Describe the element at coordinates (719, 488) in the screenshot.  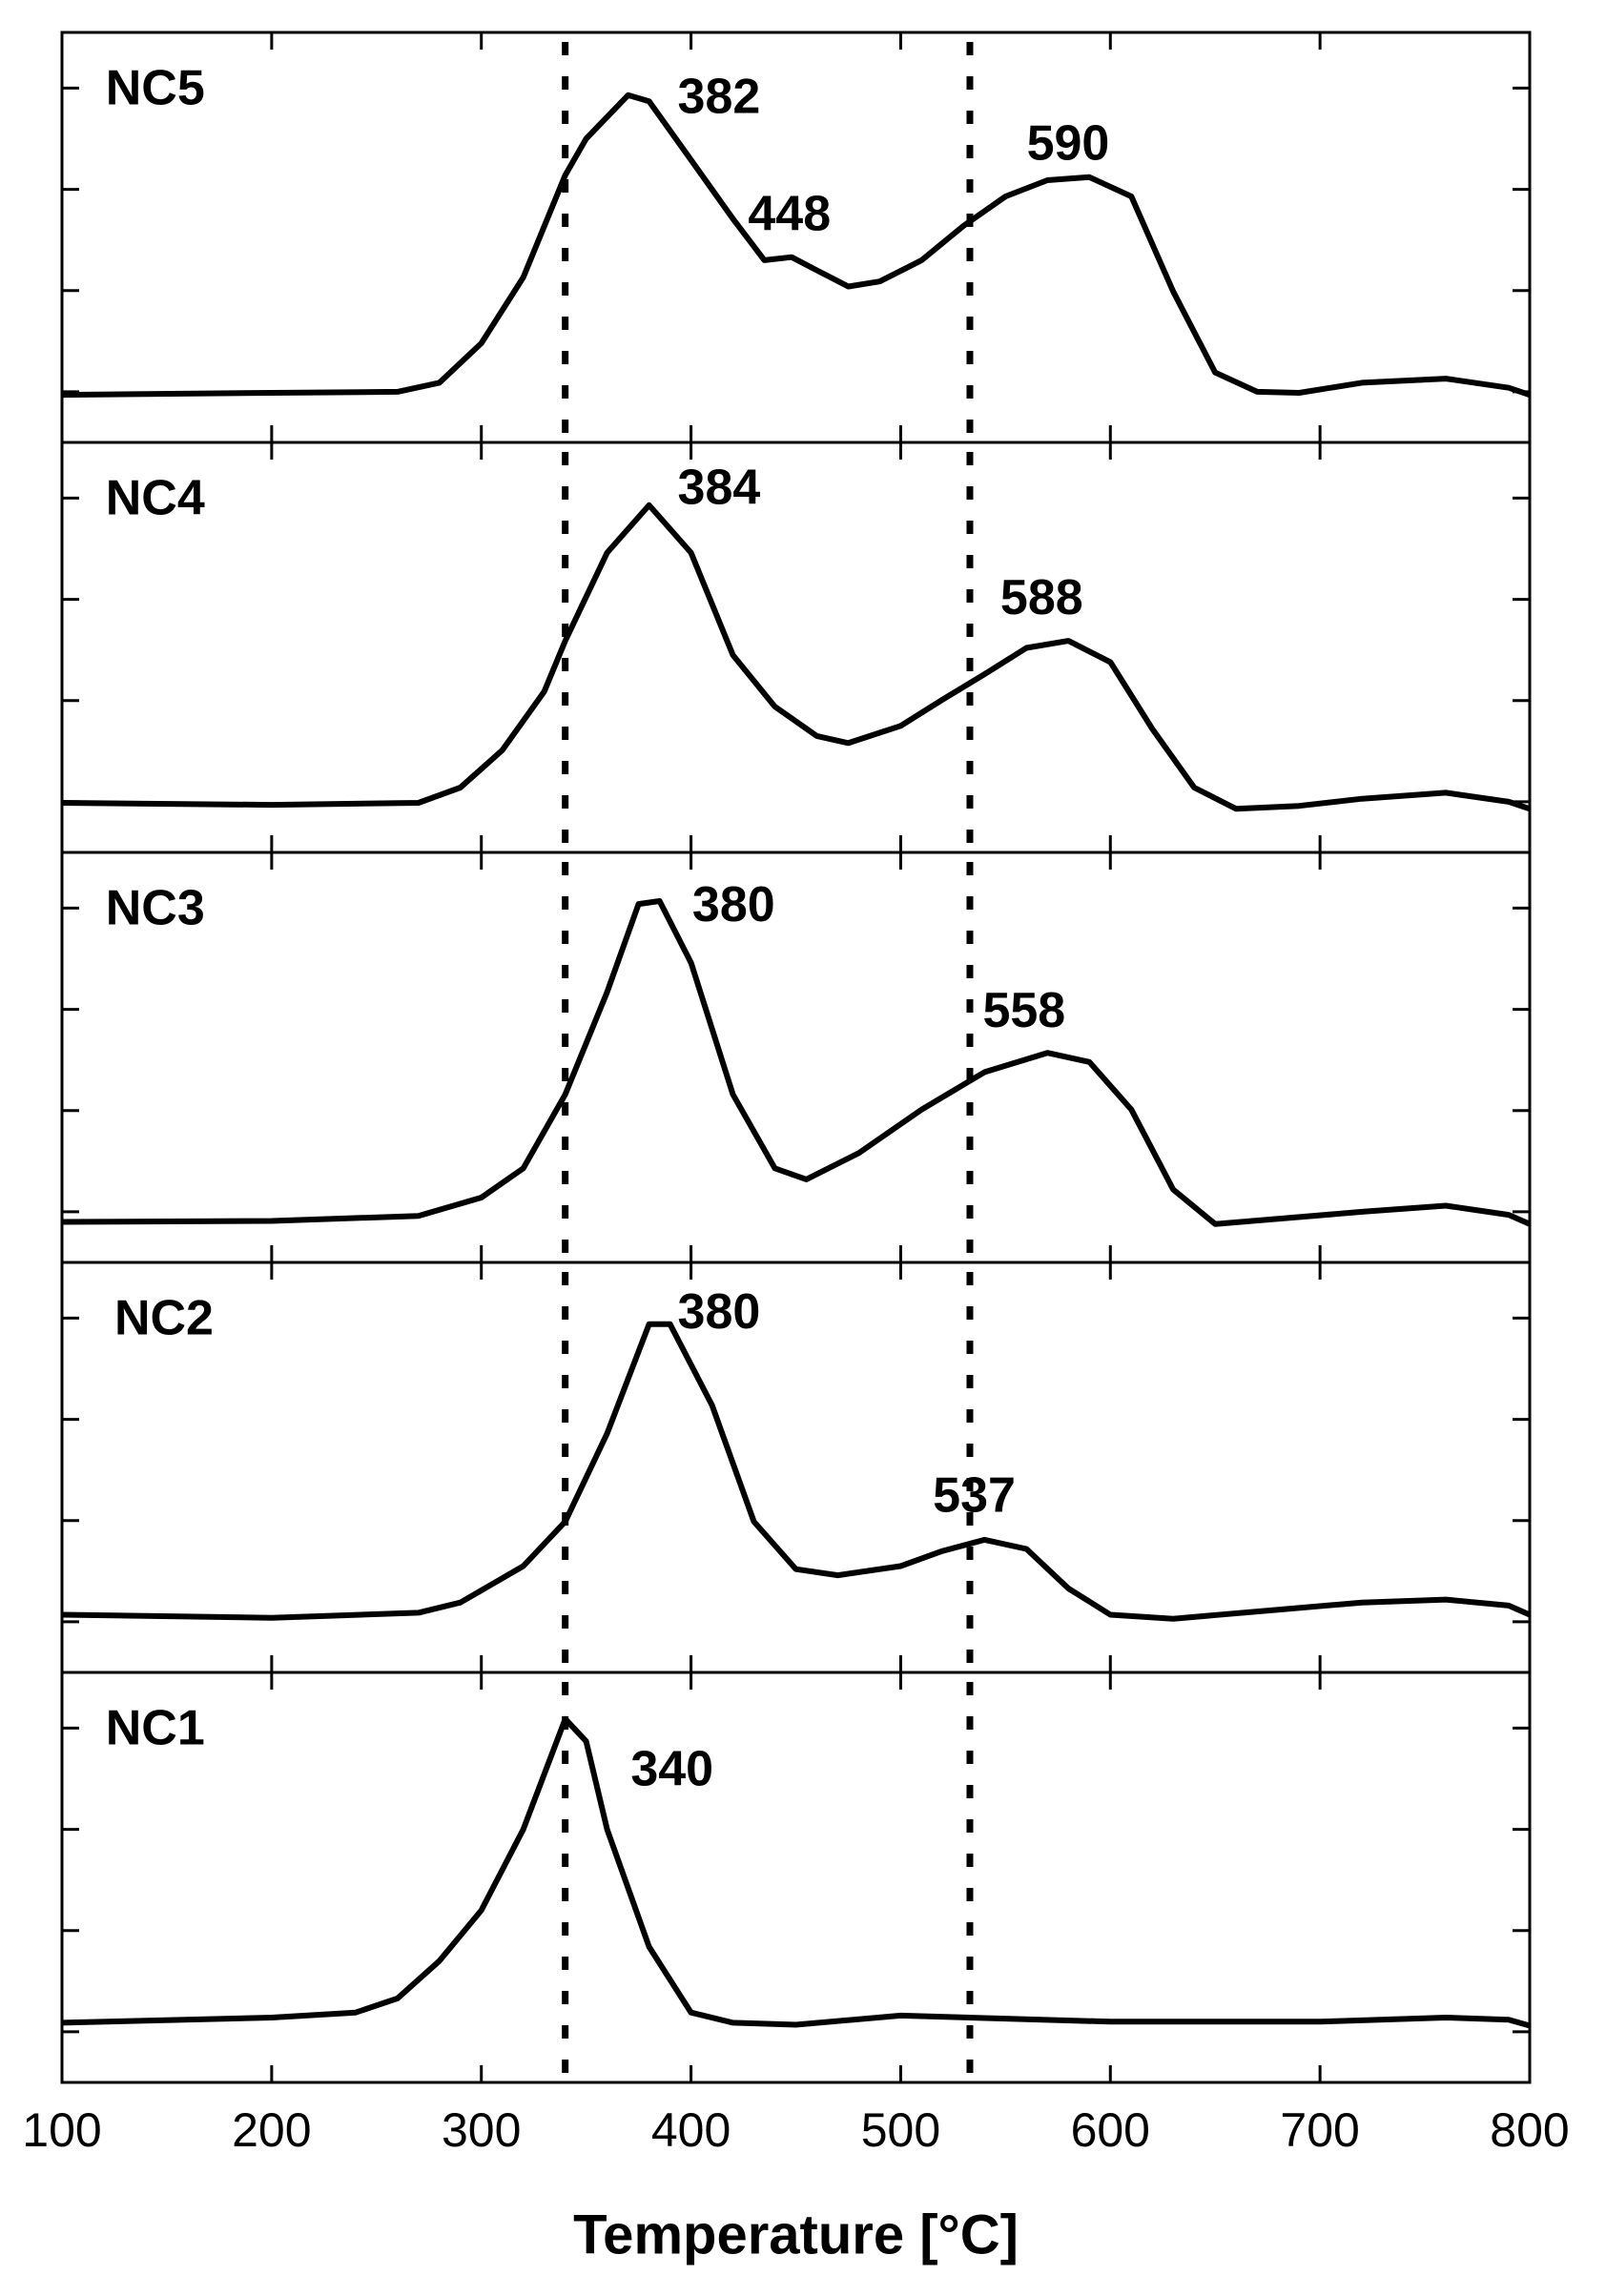
I see `peak-label: 384` at that location.